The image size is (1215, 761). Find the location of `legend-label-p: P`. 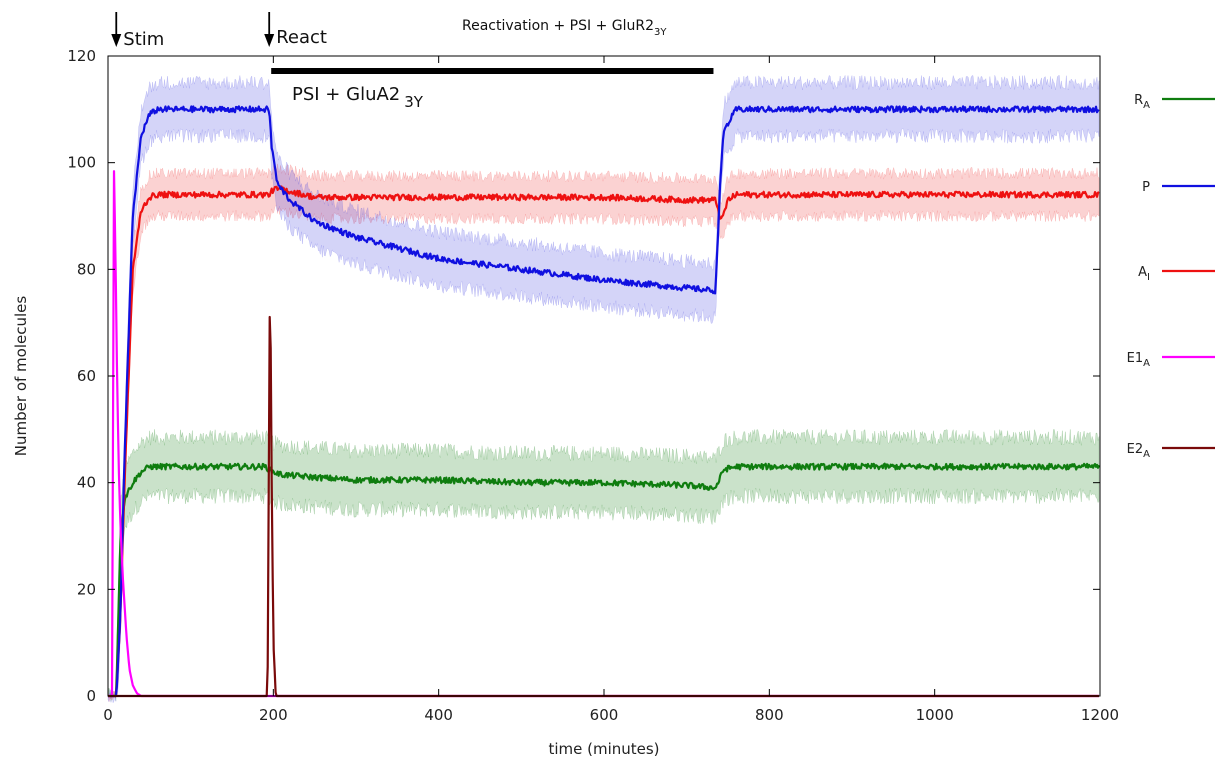

legend-label-p: P is located at coordinates (1146, 187).